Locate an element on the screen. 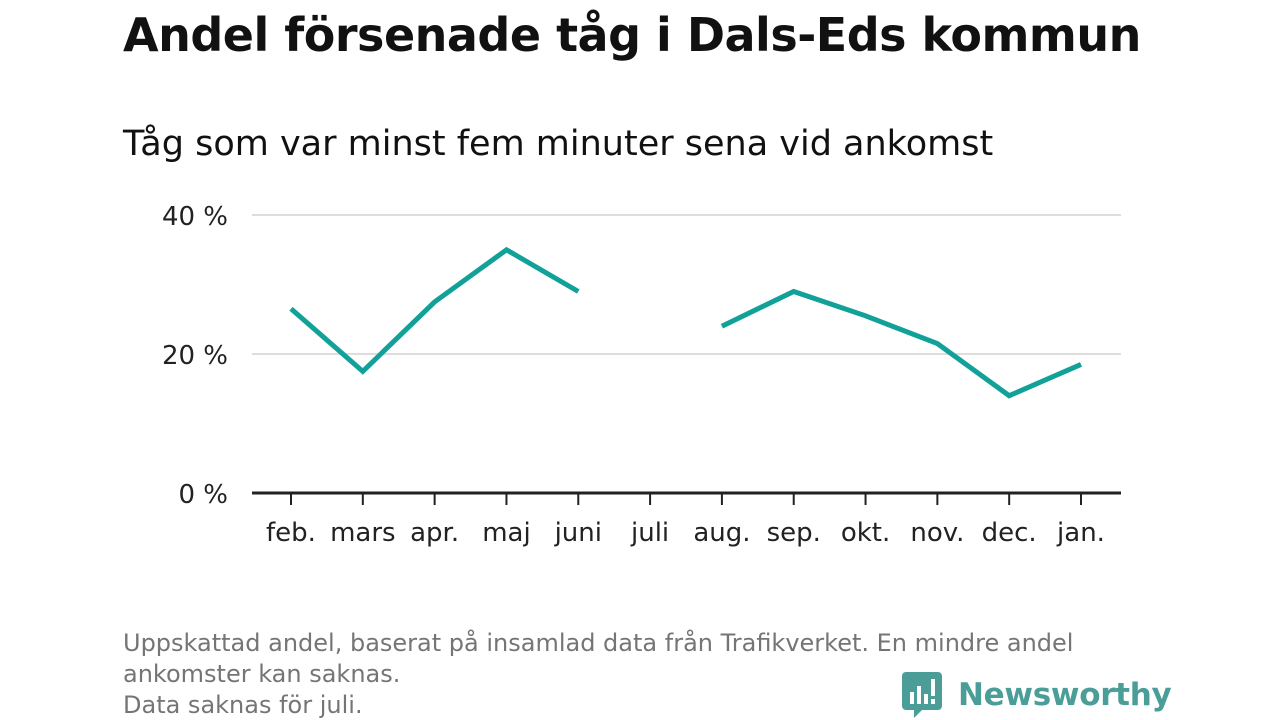 The width and height of the screenshot is (1280, 720). x-tick-label: okt. is located at coordinates (865, 533).